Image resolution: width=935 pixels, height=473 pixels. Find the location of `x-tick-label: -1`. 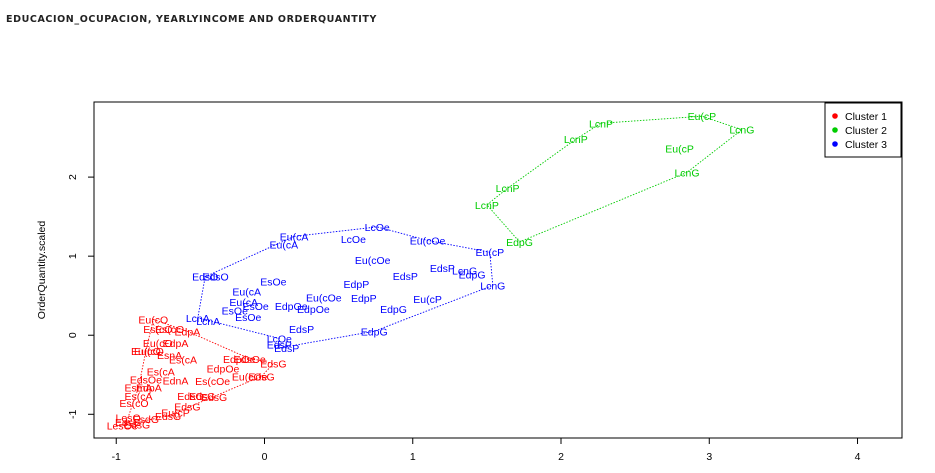

x-tick-label: -1 is located at coordinates (116, 457).